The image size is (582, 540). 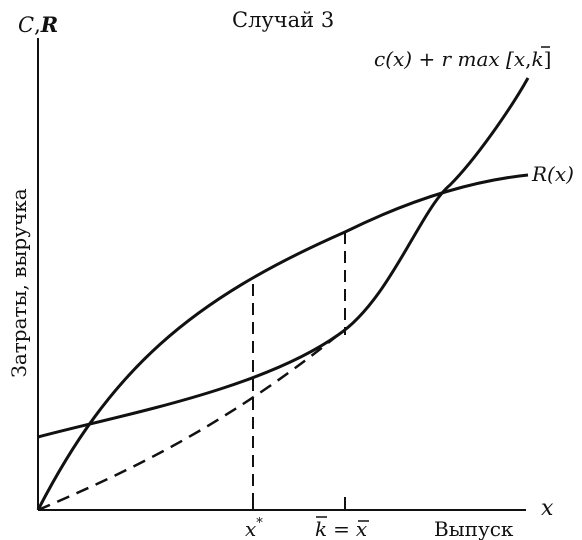 I want to click on y-axis-symbol: C,R, so click(x=38, y=24).